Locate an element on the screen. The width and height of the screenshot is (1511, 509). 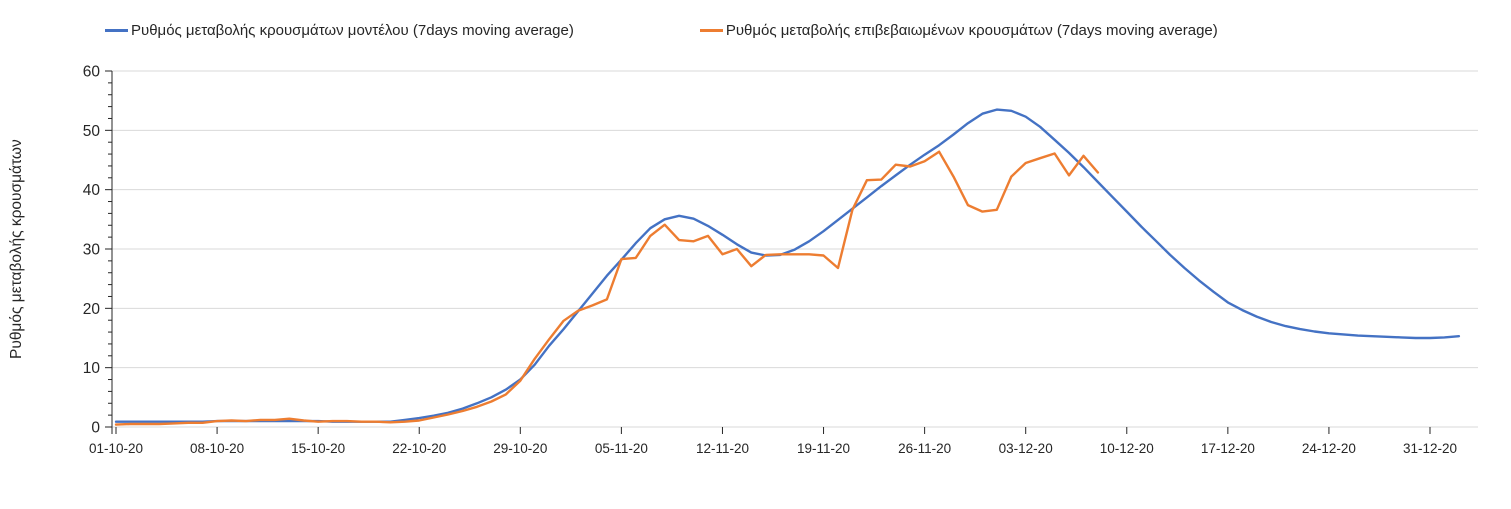
x-tick-label: 03-12-20 is located at coordinates (1026, 448).